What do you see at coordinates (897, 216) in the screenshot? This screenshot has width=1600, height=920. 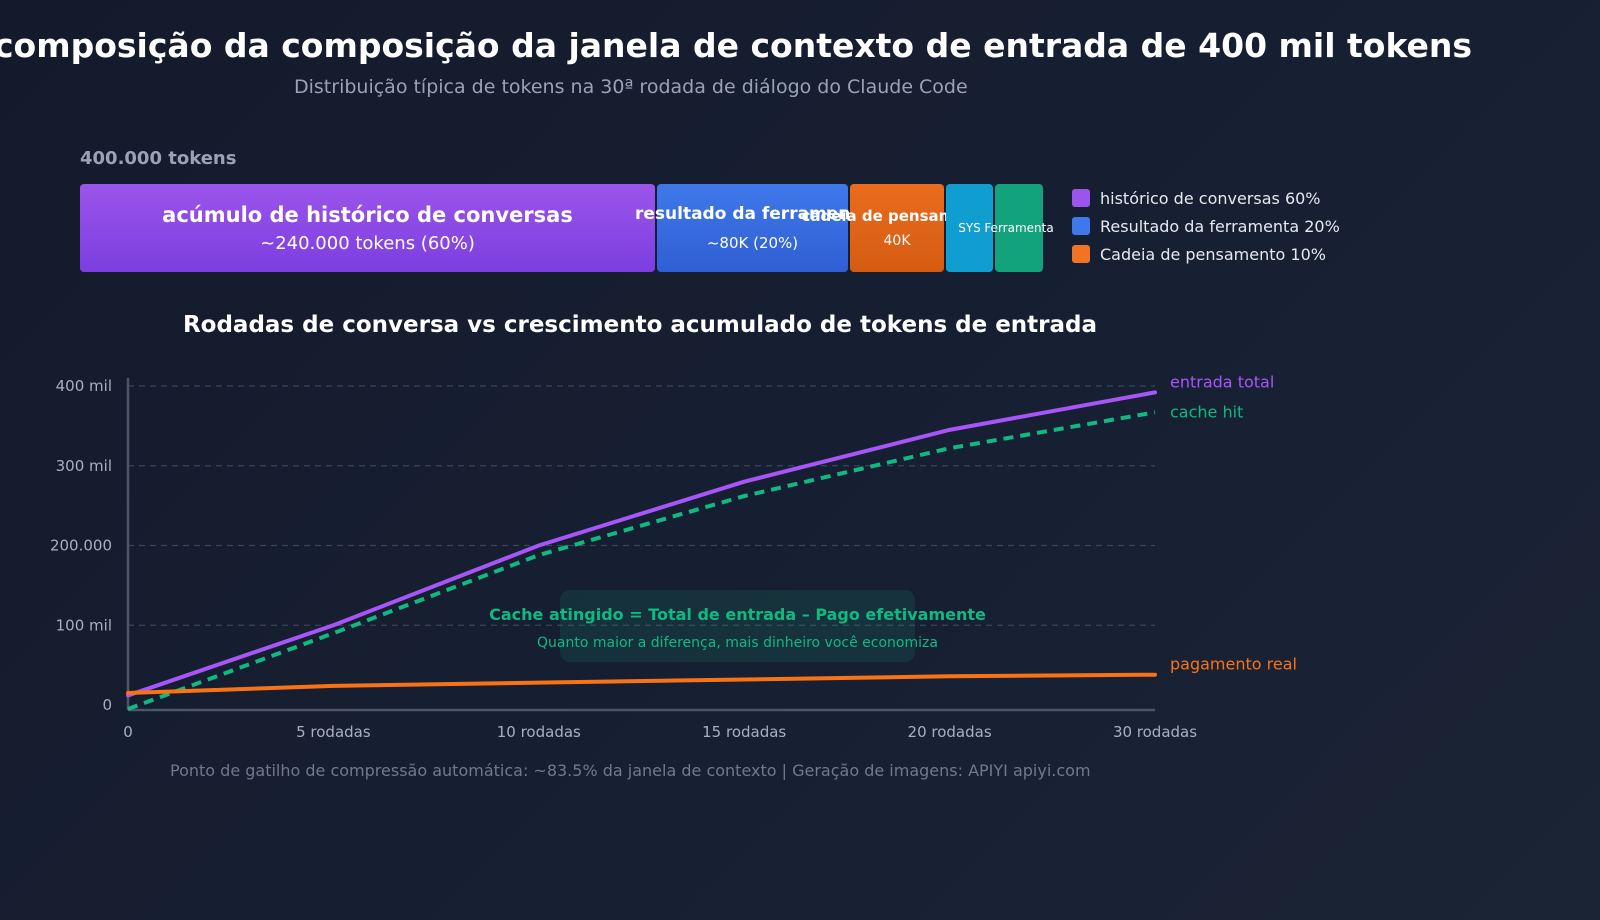 I see `segment-thinking-label: cadeia de pensamento` at bounding box center [897, 216].